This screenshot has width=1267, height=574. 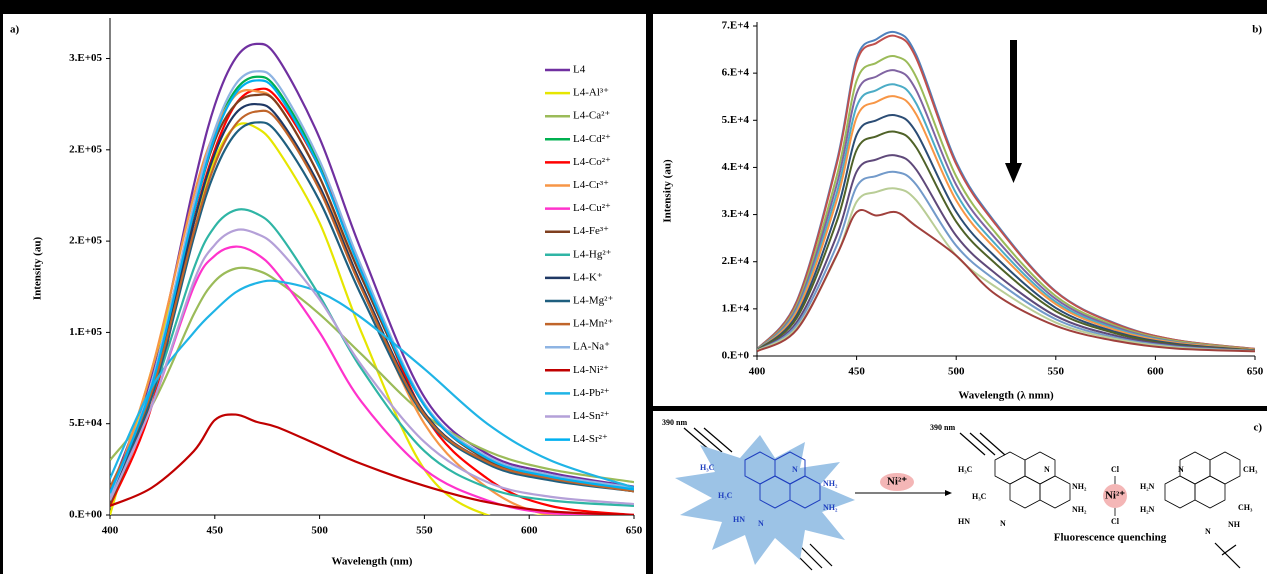 What do you see at coordinates (736, 26) in the screenshot?
I see `y-tick-label: 7.E+4` at bounding box center [736, 26].